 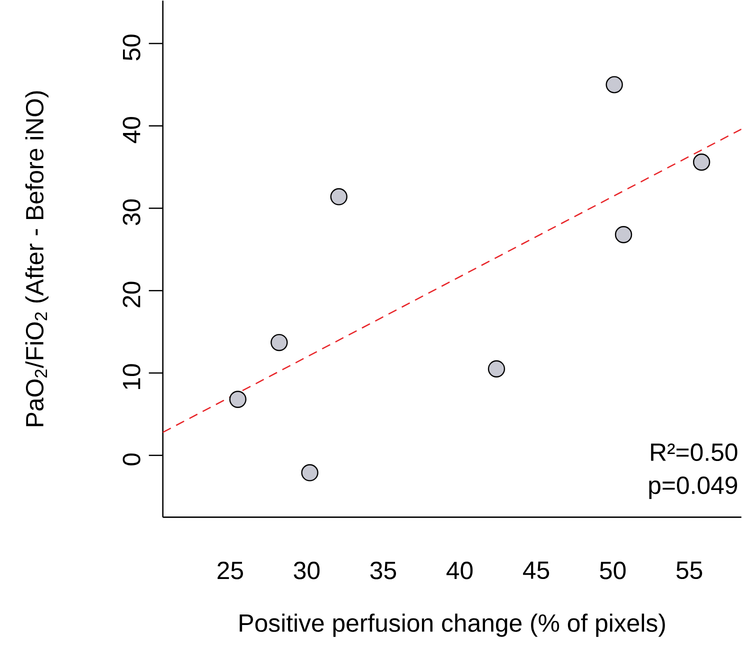 What do you see at coordinates (131, 212) in the screenshot?
I see `y-tick-label: 30` at bounding box center [131, 212].